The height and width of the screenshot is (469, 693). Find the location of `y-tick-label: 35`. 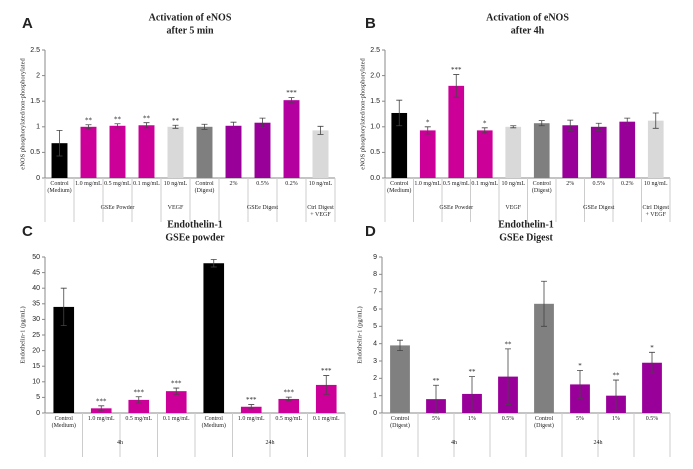

y-tick-label: 35 is located at coordinates (36, 304).